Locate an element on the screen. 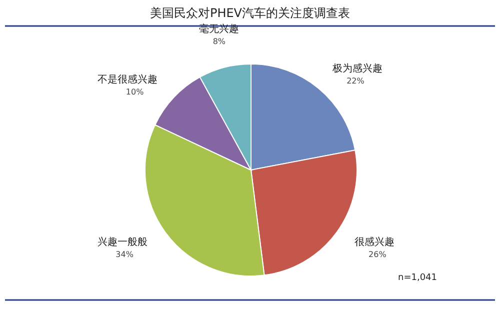  slice-label: 极为感兴趣 is located at coordinates (357, 68).